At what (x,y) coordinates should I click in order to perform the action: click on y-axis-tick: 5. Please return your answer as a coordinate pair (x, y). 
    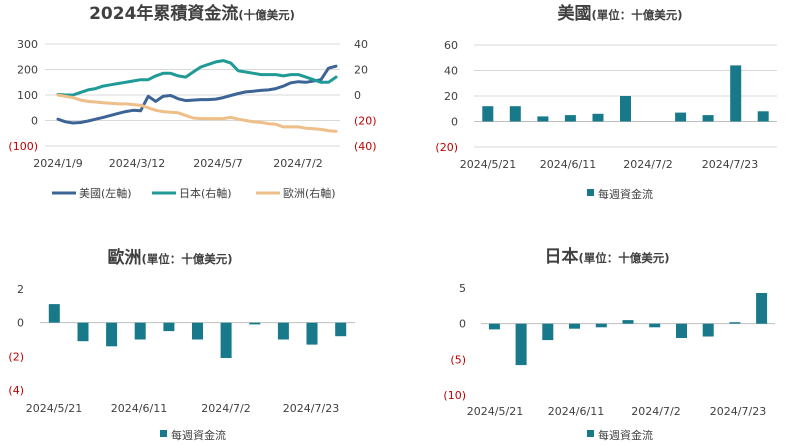
    Looking at the image, I should click on (462, 288).